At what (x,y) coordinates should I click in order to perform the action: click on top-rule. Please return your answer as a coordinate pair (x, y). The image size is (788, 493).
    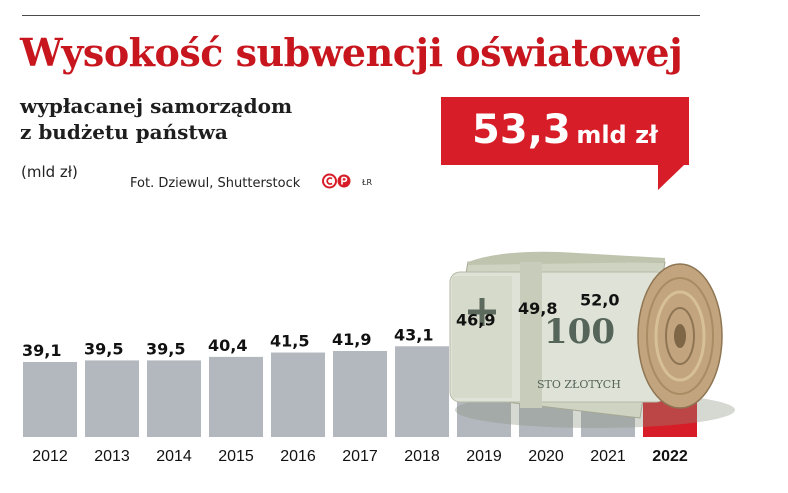
    Looking at the image, I should click on (361, 15).